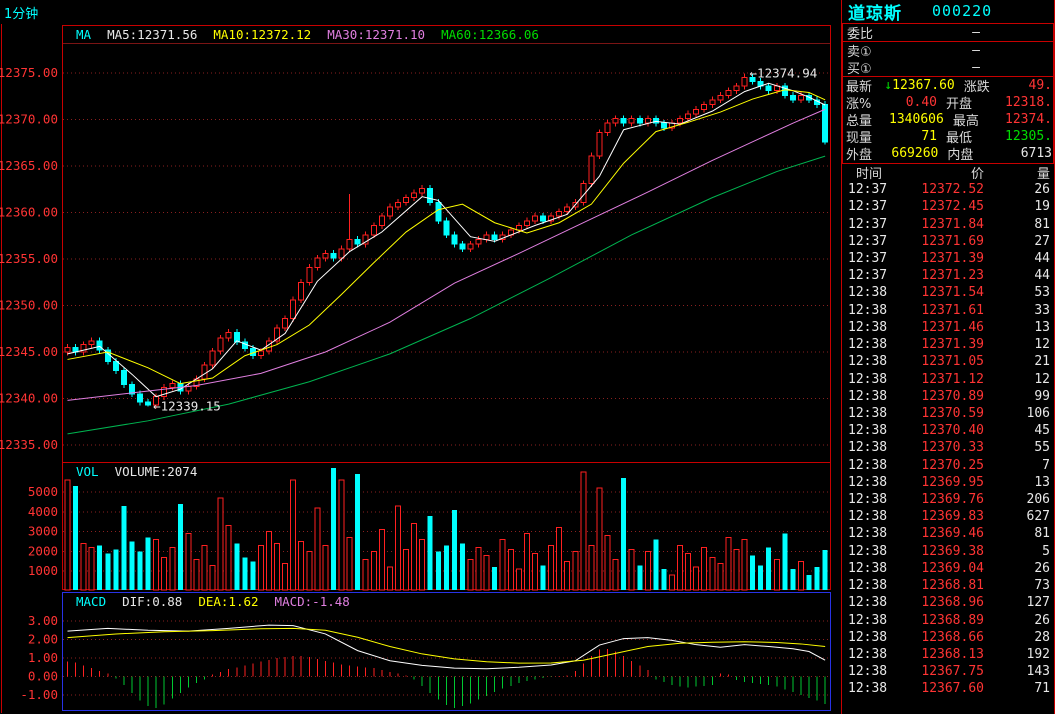  Describe the element at coordinates (43, 676) in the screenshot. I see `svg-text: 0.00` at that location.